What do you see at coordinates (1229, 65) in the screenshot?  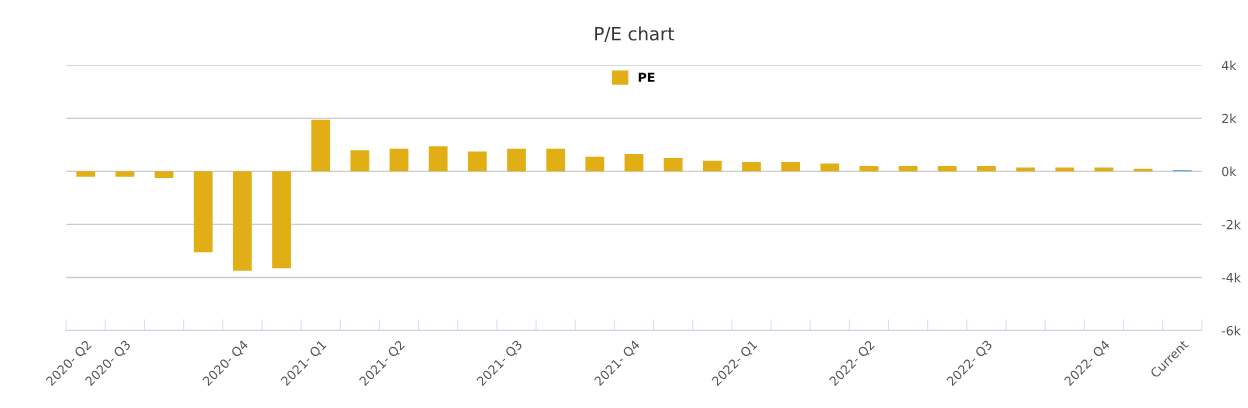 I see `y-tick-label: 4k` at bounding box center [1229, 65].